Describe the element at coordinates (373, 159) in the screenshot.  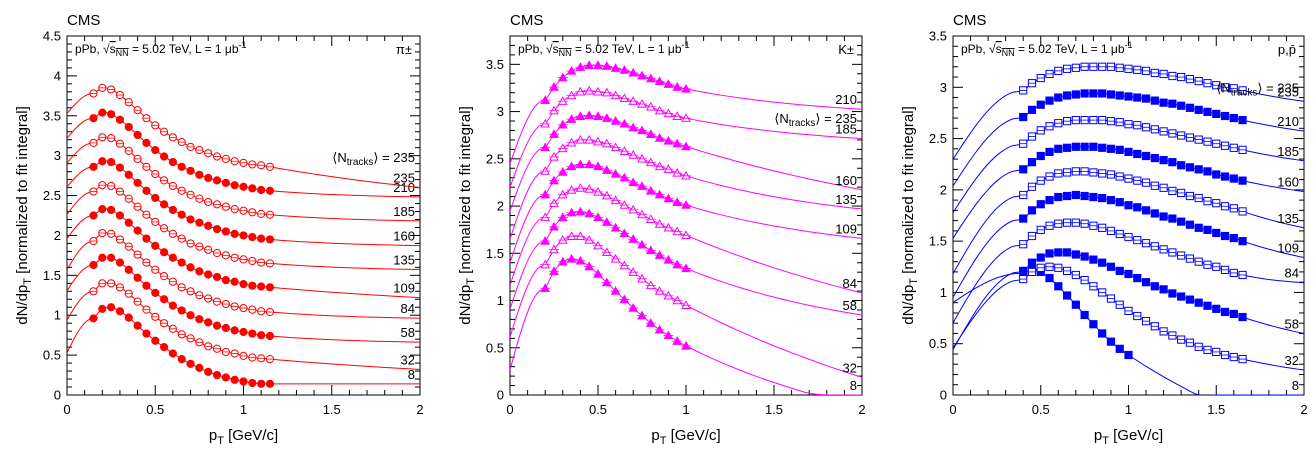
I see `ntracks-legend-label: ⟨Ntracks⟩ = 235` at that location.